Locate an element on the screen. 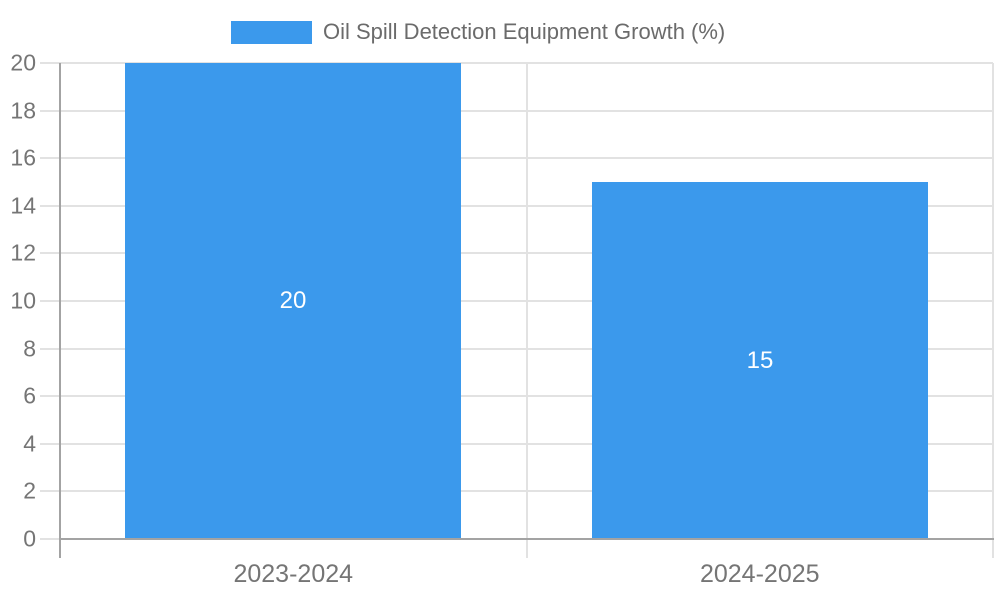 The height and width of the screenshot is (600, 1000). y-axis-tick-label: 12 is located at coordinates (23, 252).